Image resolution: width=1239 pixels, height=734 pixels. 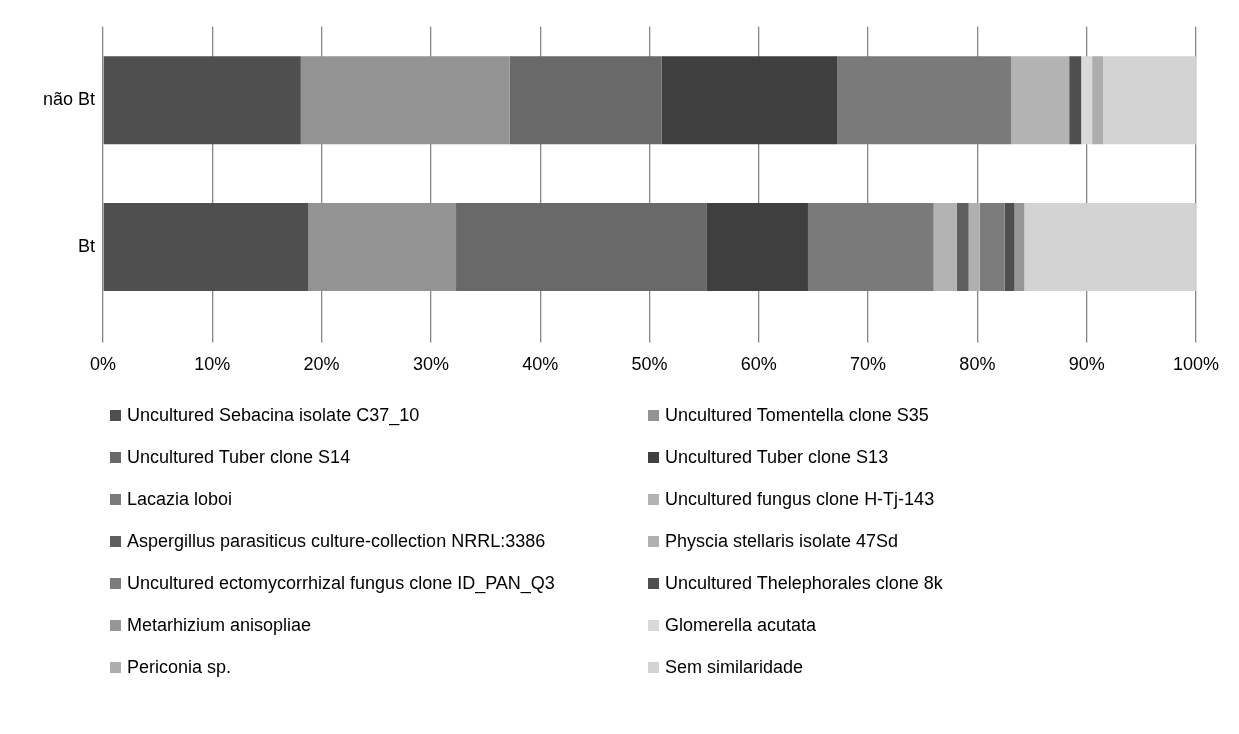 What do you see at coordinates (777, 457) in the screenshot?
I see `legend-label: Uncultured Tuber clone S13` at bounding box center [777, 457].